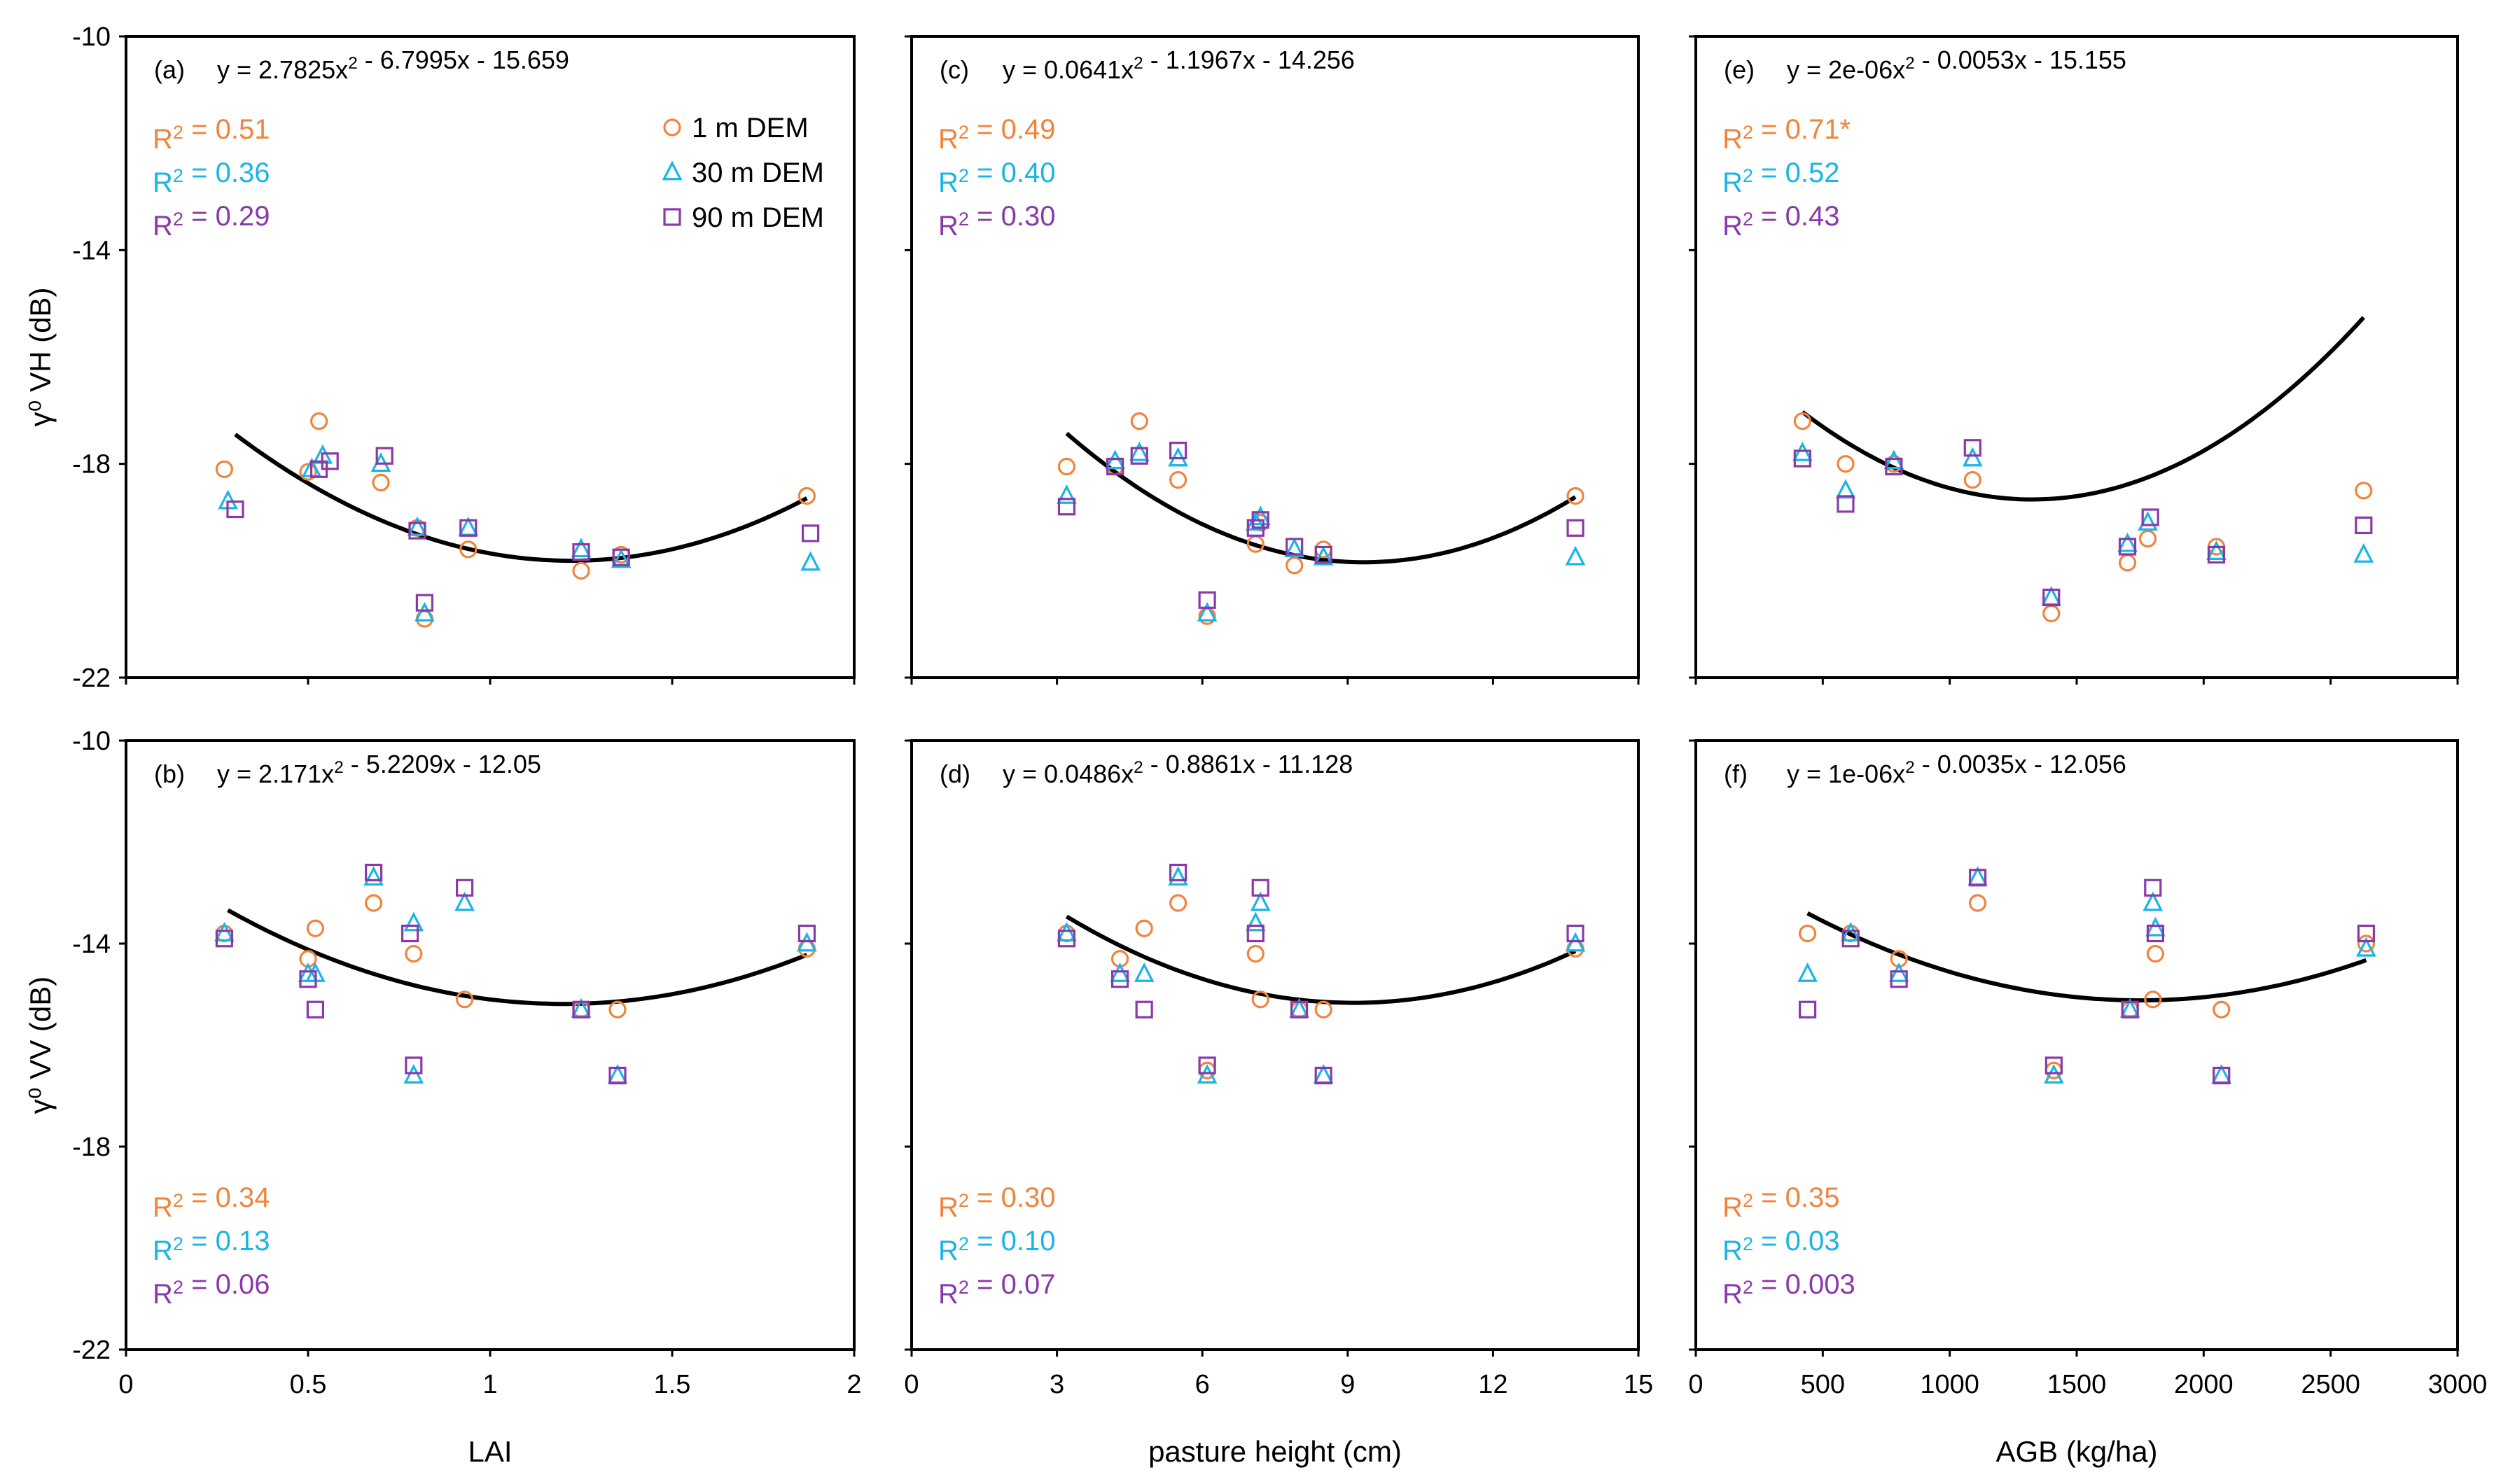 The width and height of the screenshot is (2508, 1484). I want to click on r2-label: R2 = 0.43, so click(1780, 221).